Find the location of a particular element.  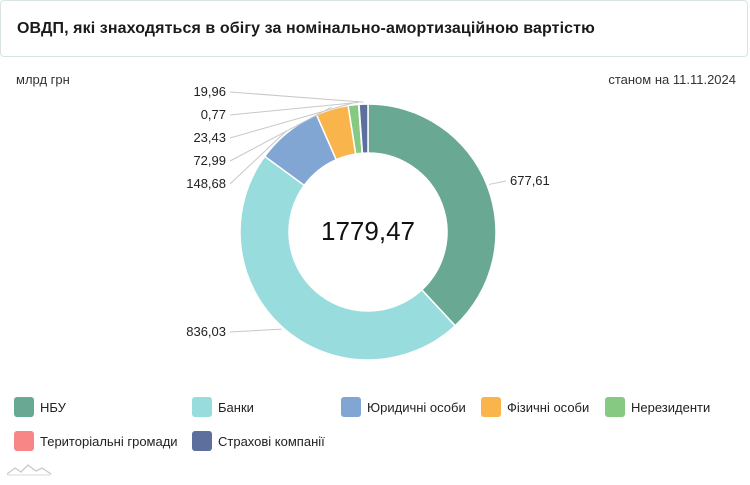

data-label: 23,43 is located at coordinates (209, 137).